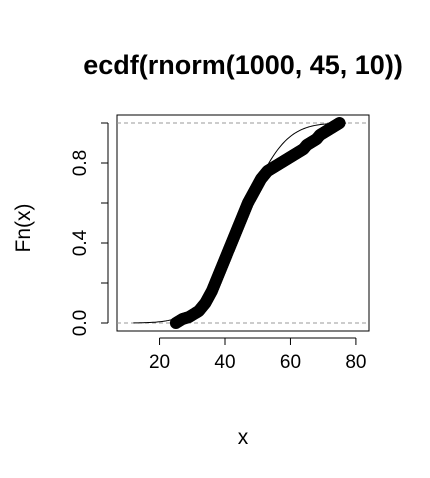  Describe the element at coordinates (339, 123) in the screenshot. I see `data-point` at that location.